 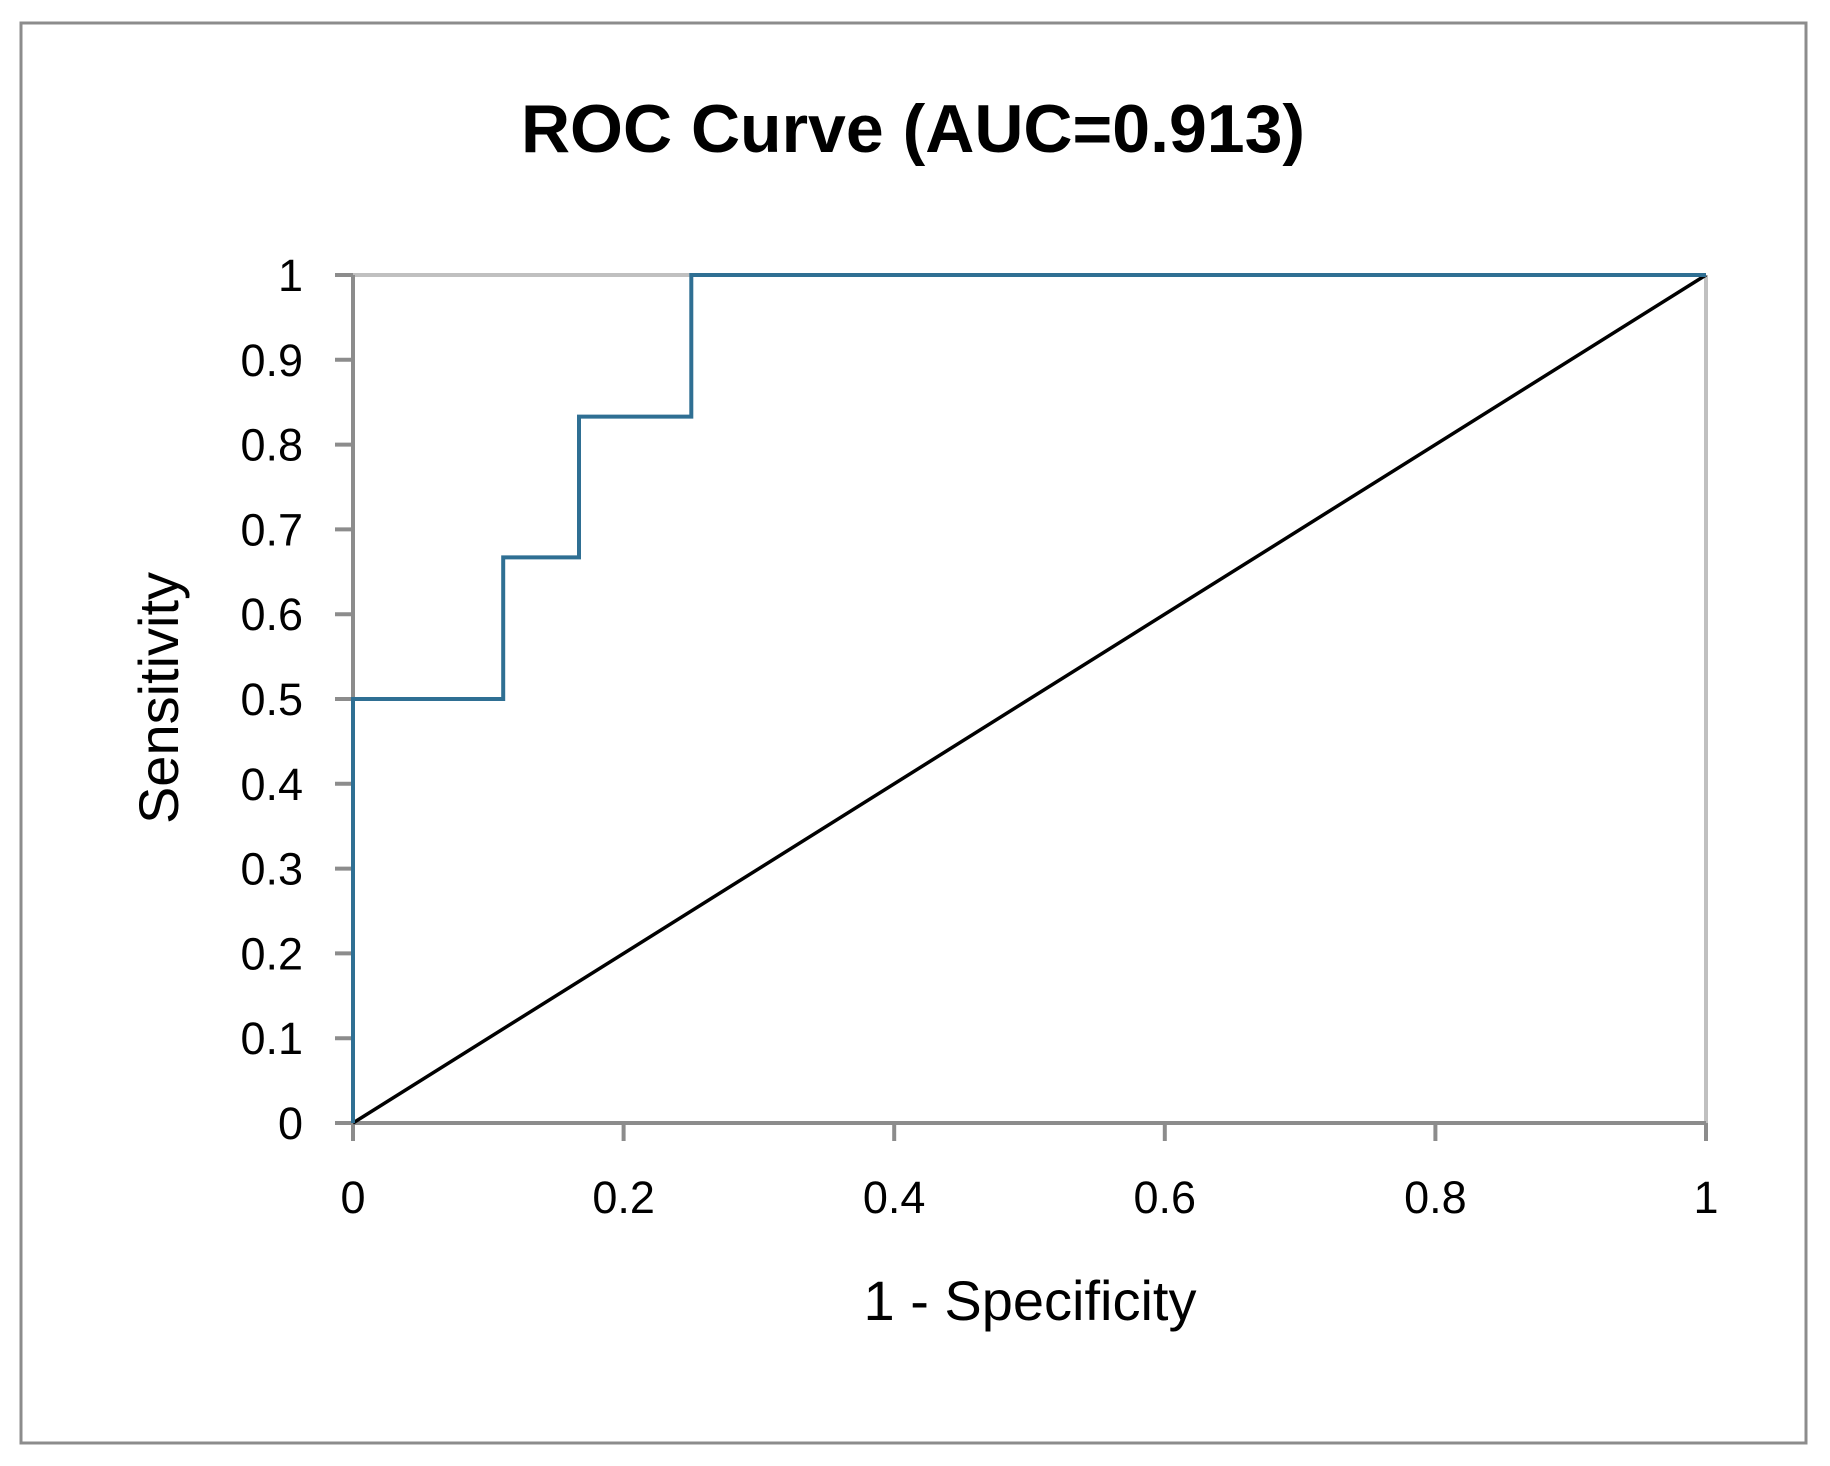 What do you see at coordinates (913, 129) in the screenshot?
I see `chart-title: ROC Curve (AUC=0.913)` at bounding box center [913, 129].